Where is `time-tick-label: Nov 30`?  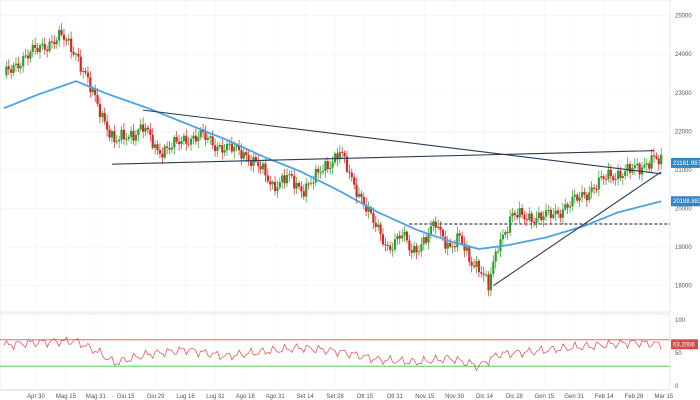
time-tick-label: Nov 30 is located at coordinates (455, 397).